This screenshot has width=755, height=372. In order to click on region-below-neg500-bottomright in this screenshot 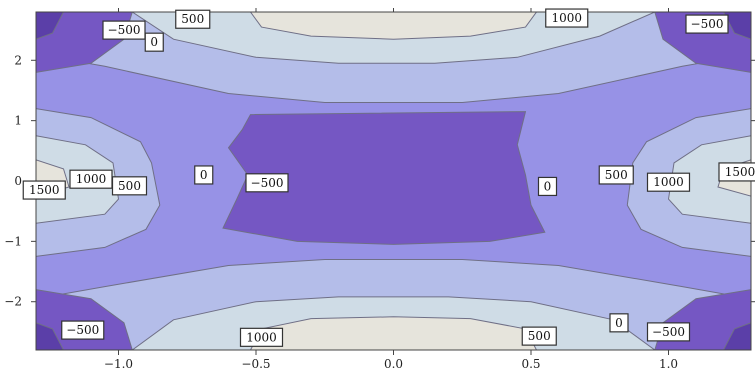, I will do `click(736, 336)`.